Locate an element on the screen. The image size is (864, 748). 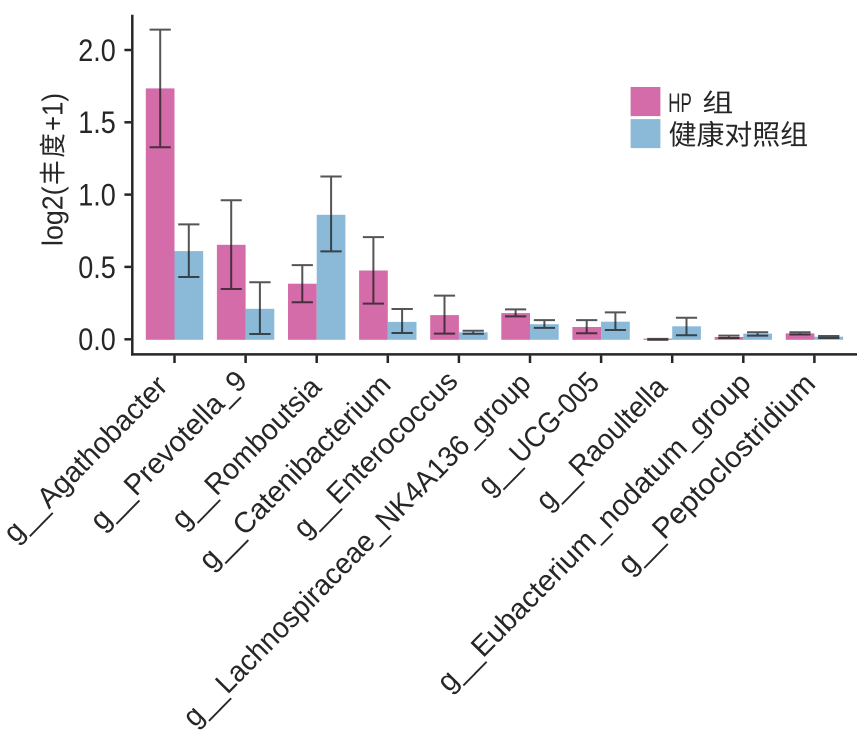
svg-text: 2.0 is located at coordinates (97, 50).